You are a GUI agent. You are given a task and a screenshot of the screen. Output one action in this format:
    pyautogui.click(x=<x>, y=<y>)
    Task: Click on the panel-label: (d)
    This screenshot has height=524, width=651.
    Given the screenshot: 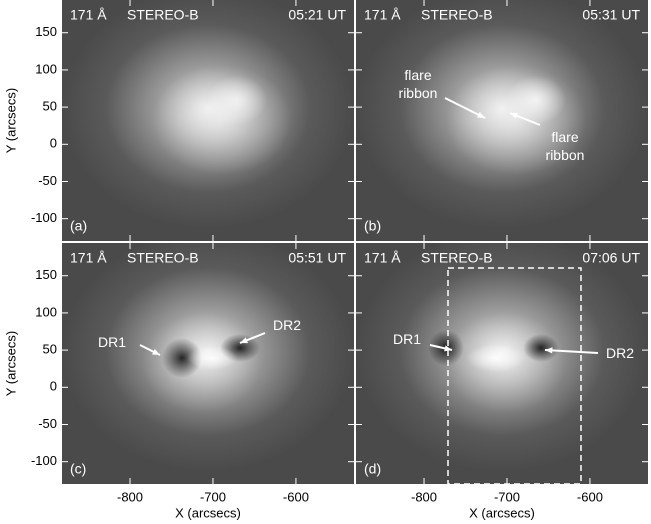 What is the action you would take?
    pyautogui.click(x=372, y=469)
    